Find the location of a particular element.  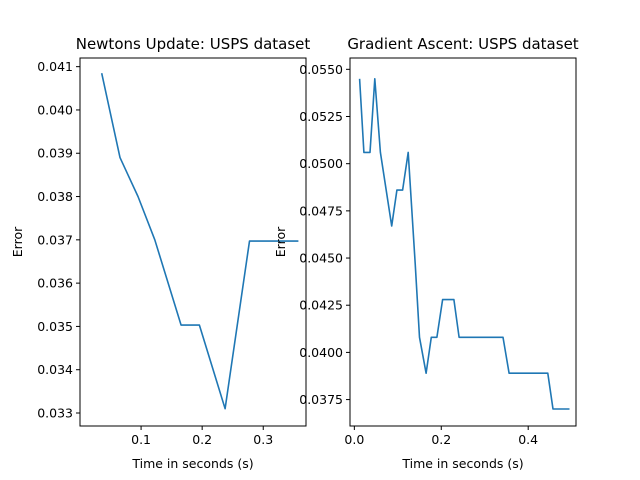

x-tick-label: 0.1 is located at coordinates (141, 439).